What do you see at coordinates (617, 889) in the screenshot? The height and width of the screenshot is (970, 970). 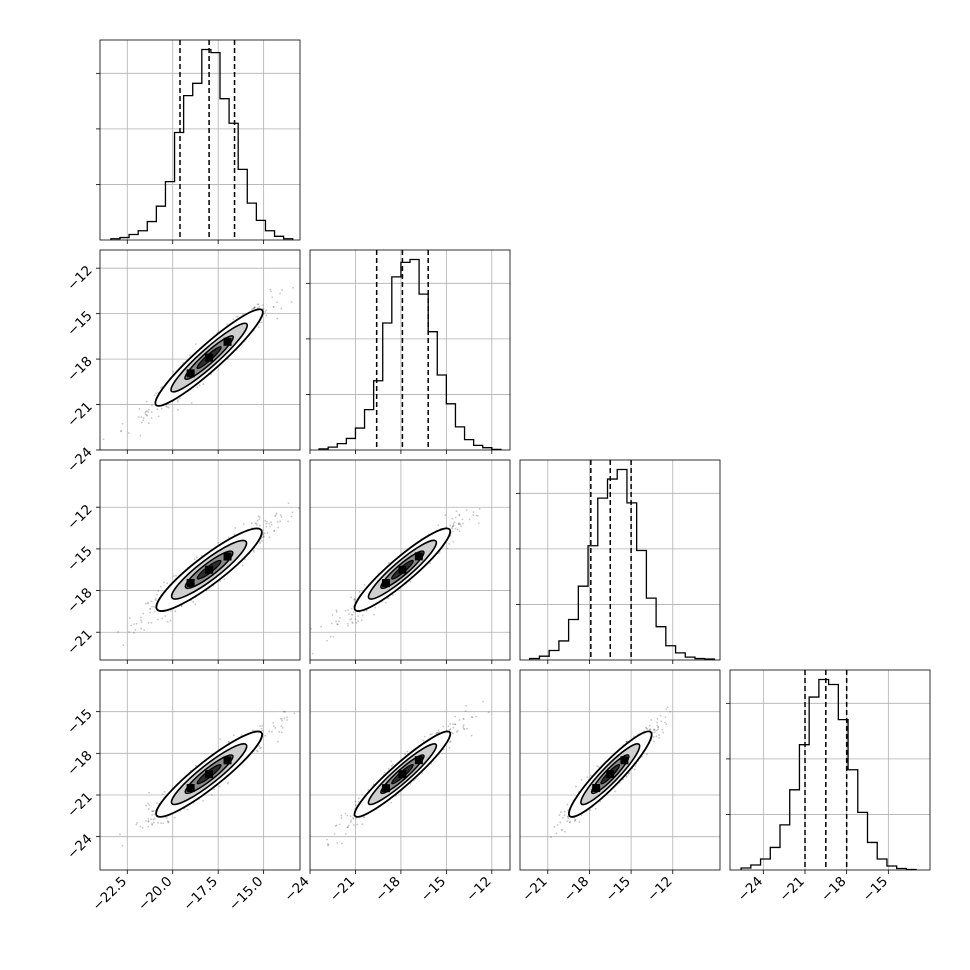 I see `x-tick-label: −15` at bounding box center [617, 889].